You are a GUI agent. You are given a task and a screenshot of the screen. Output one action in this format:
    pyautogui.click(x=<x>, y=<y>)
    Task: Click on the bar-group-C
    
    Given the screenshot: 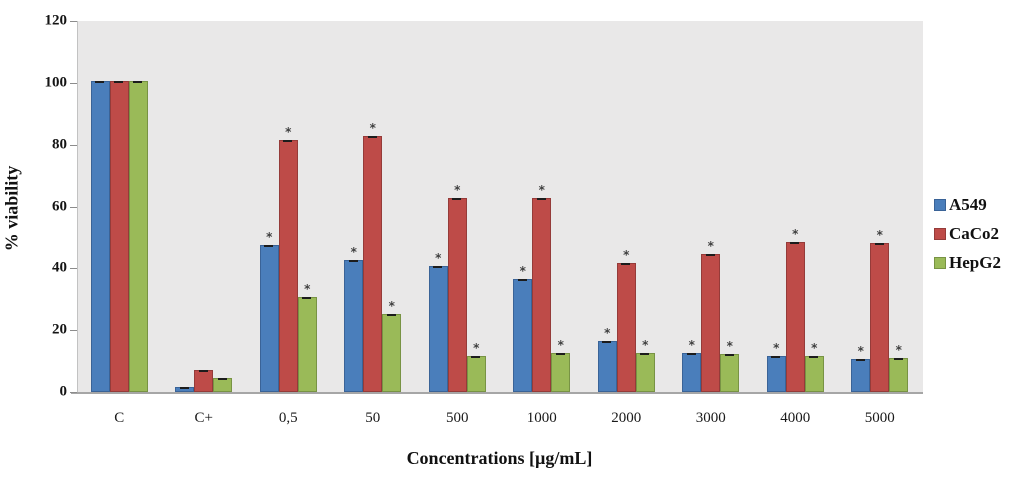 What is the action you would take?
    pyautogui.click(x=119, y=206)
    